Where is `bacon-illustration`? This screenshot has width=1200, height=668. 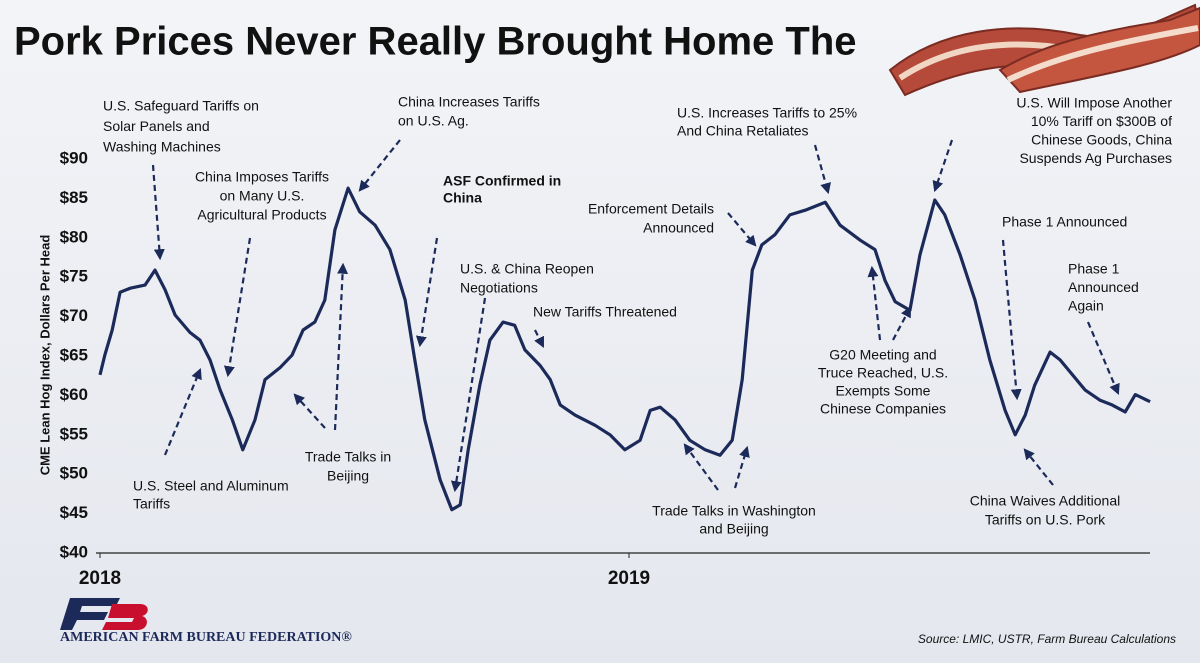 bacon-illustration is located at coordinates (1044, 50).